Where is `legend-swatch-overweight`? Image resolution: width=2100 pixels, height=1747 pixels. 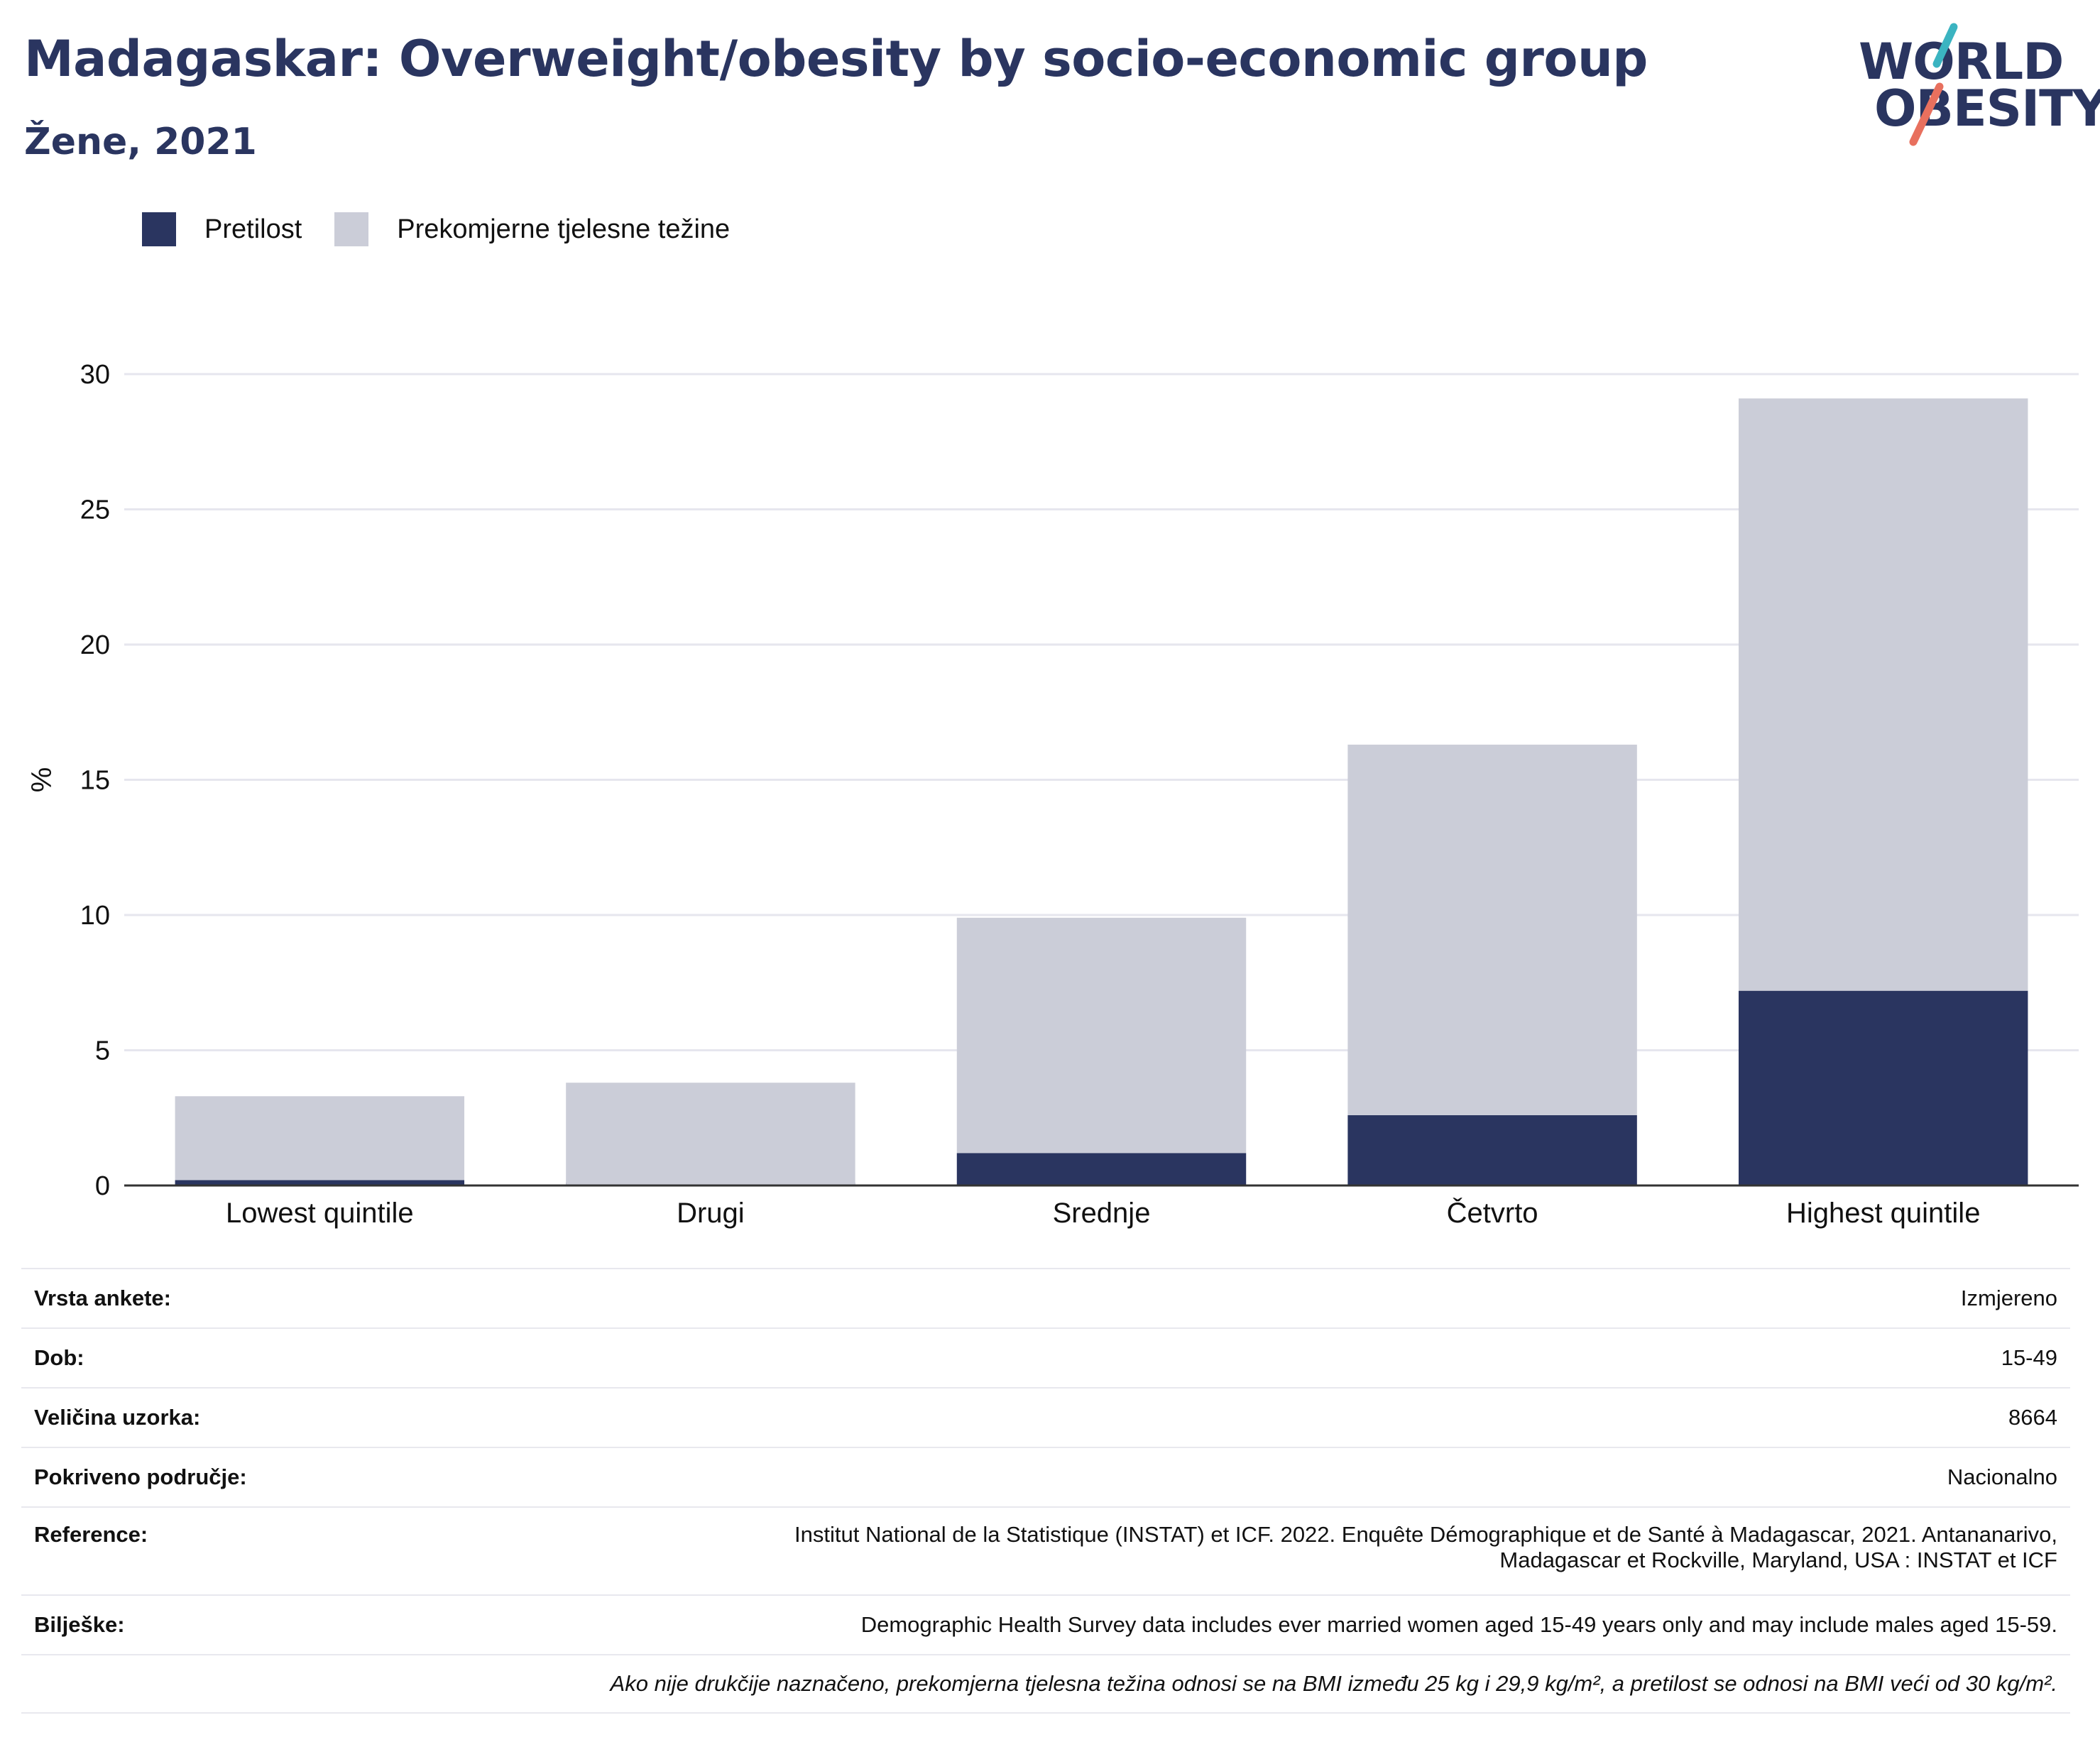 legend-swatch-overweight is located at coordinates (351, 229).